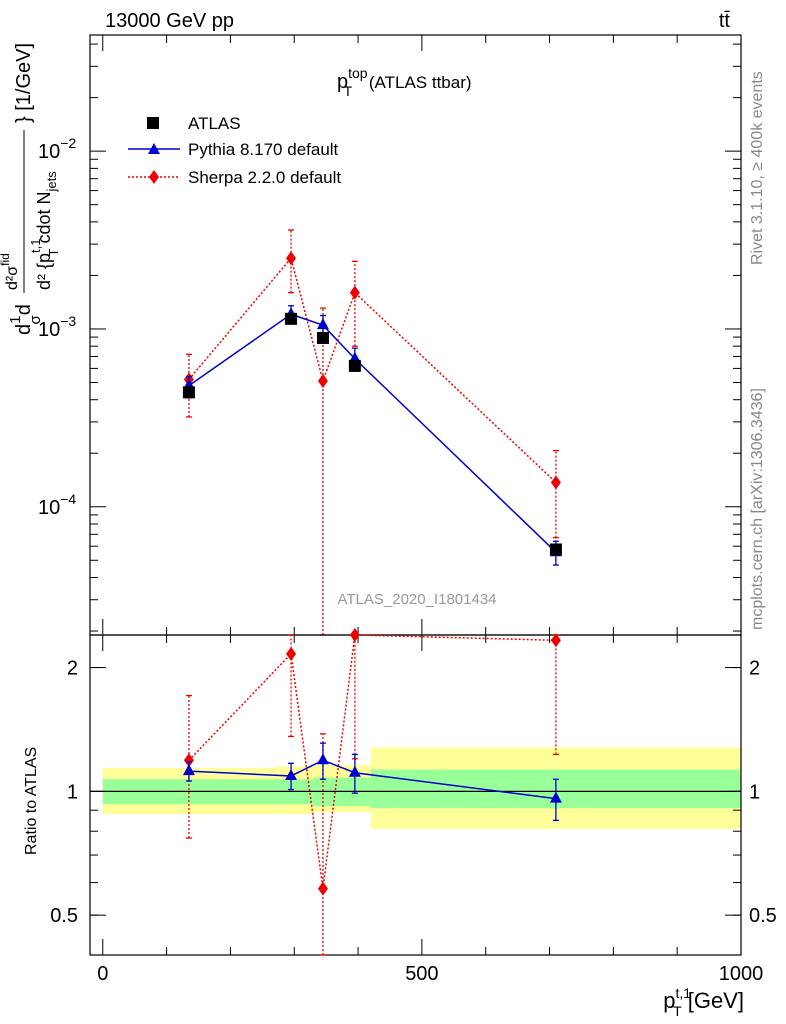 The image size is (786, 1024). I want to click on rivet-version-label: Rivet 3.1.10, ≥ 400k events, so click(757, 168).